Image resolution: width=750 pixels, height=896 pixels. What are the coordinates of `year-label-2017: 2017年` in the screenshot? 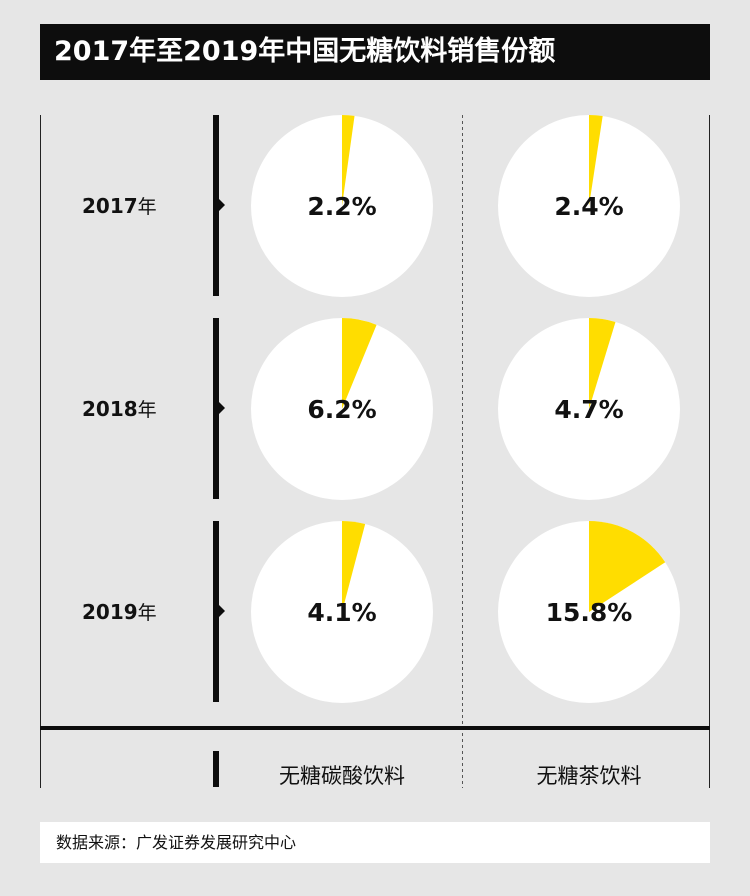 It's located at (137, 205).